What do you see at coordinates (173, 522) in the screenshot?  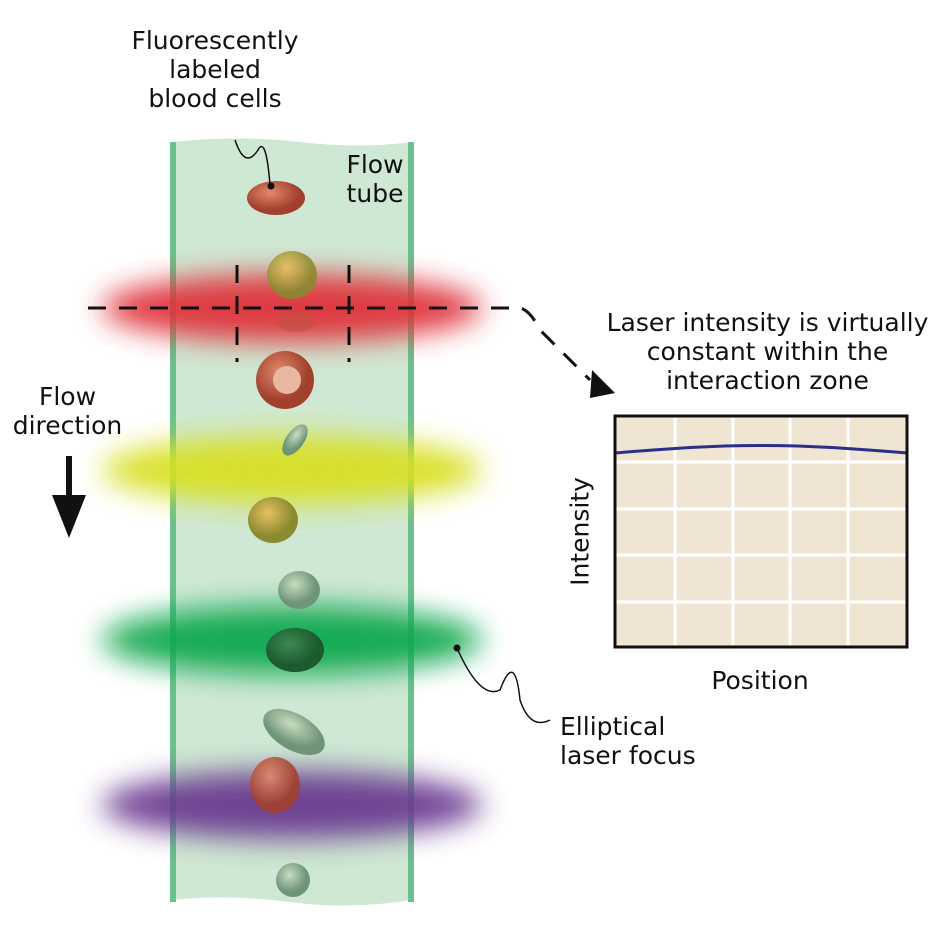 I see `tube-wall-left` at bounding box center [173, 522].